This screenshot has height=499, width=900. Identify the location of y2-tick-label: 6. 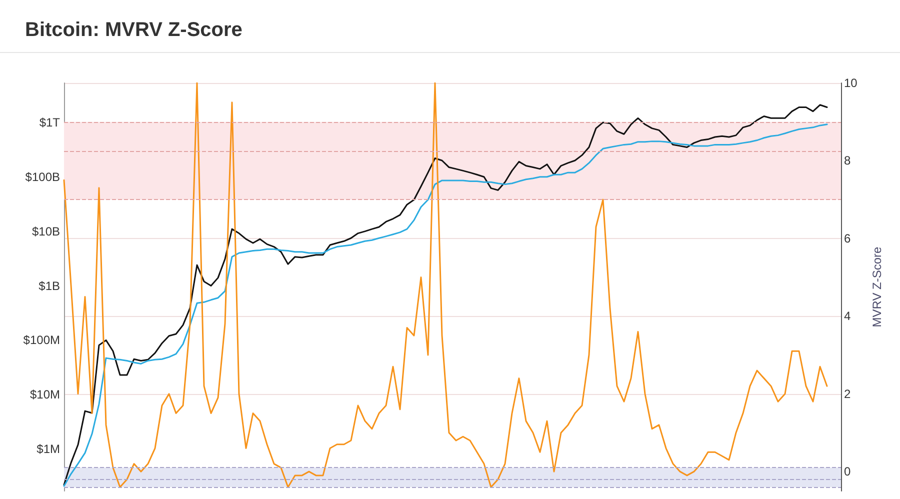
(847, 238).